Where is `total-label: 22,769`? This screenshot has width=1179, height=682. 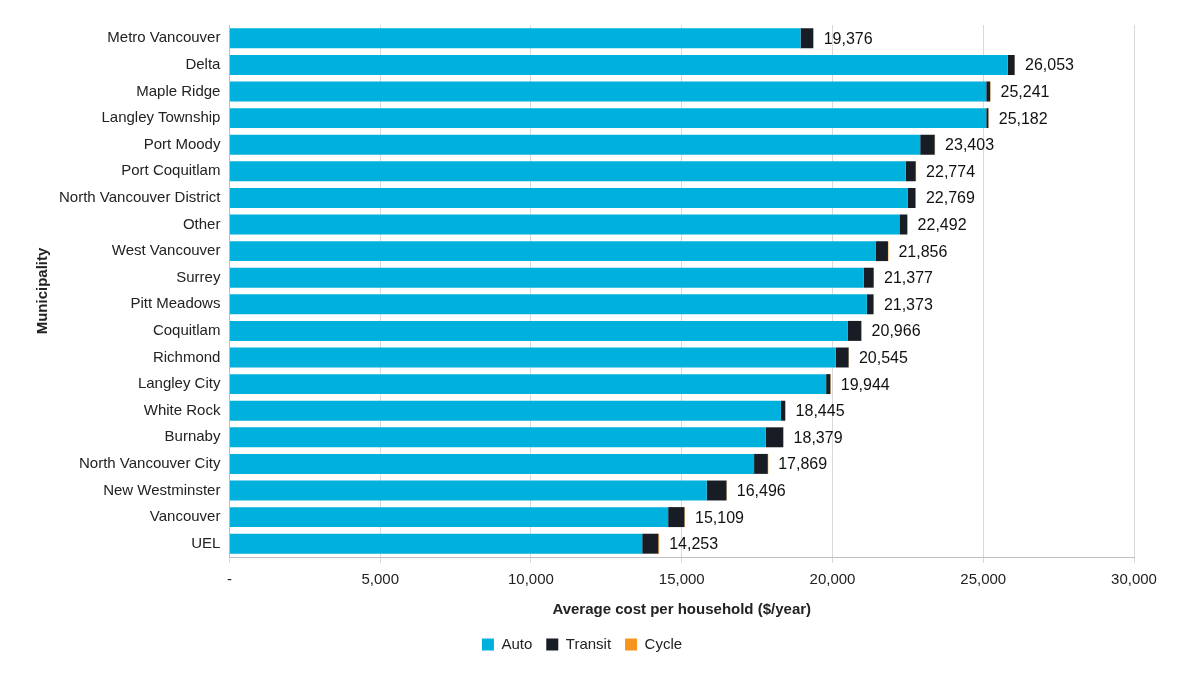
total-label: 22,769 is located at coordinates (950, 198).